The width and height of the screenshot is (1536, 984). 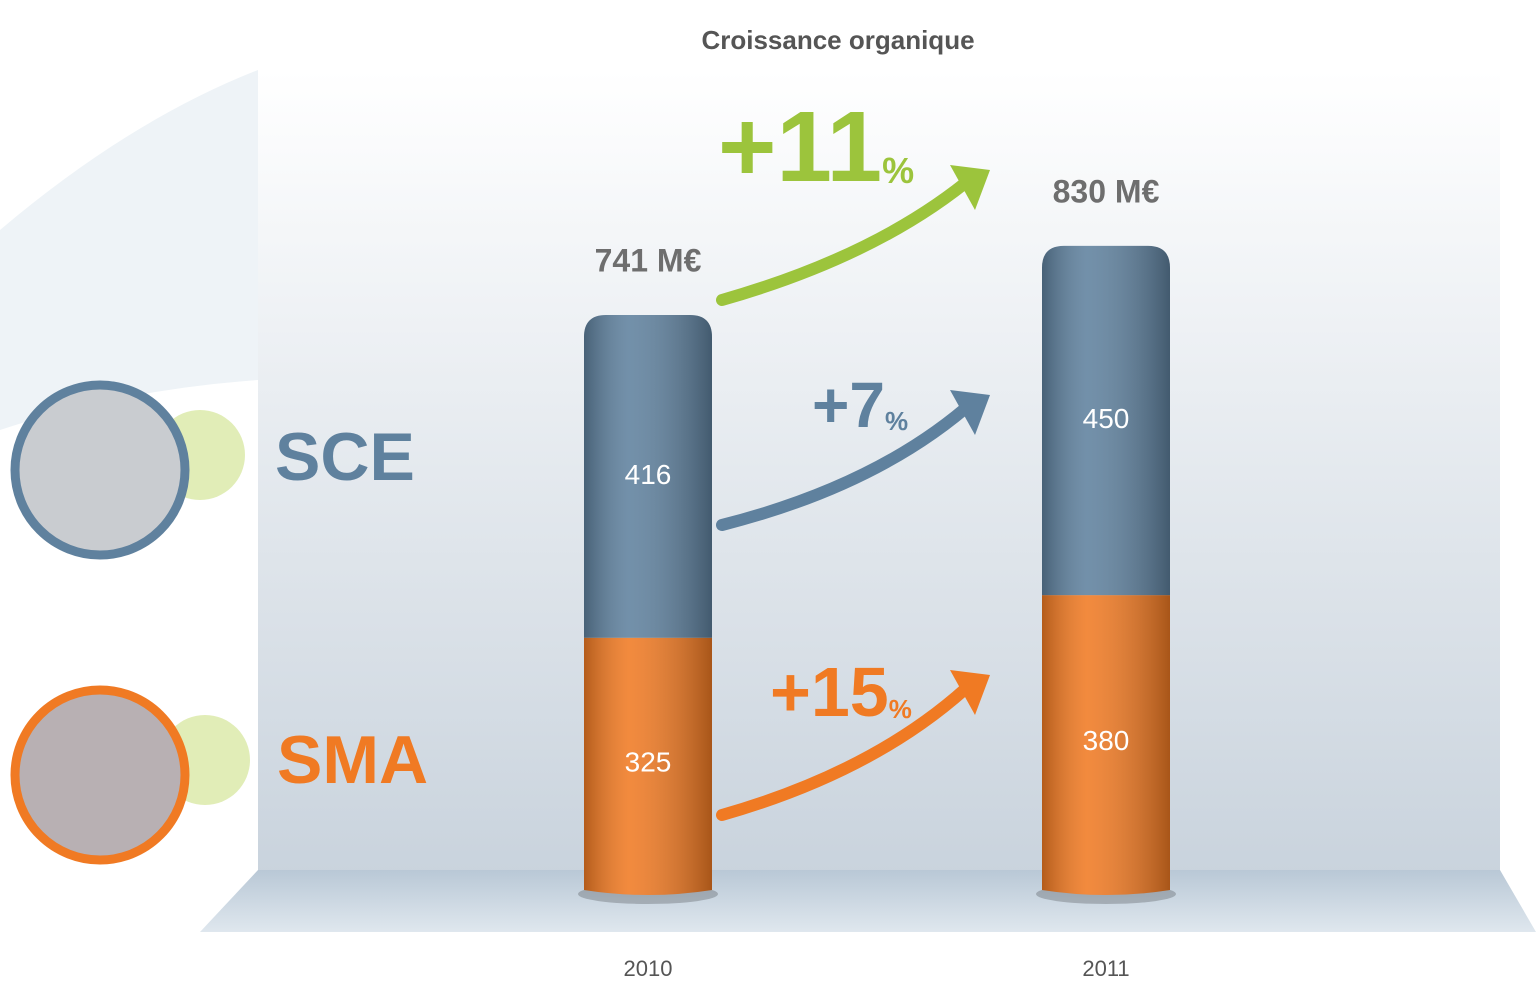 What do you see at coordinates (648, 761) in the screenshot?
I see `data-label: 325` at bounding box center [648, 761].